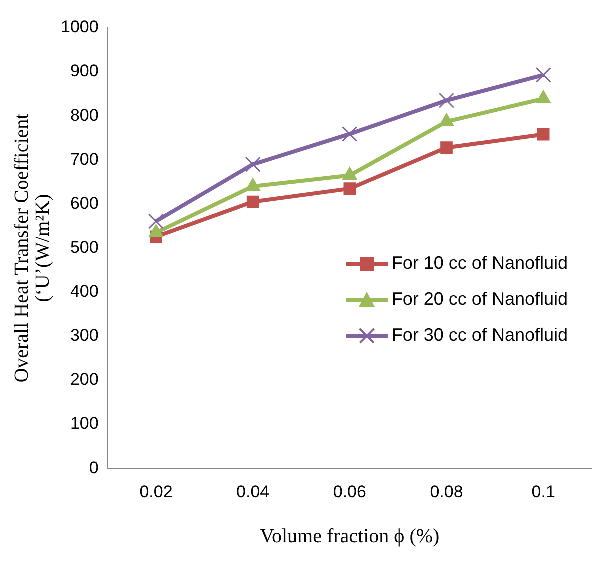 The image size is (612, 561). I want to click on legend-label: For 20 cc of Nanofluid, so click(480, 299).